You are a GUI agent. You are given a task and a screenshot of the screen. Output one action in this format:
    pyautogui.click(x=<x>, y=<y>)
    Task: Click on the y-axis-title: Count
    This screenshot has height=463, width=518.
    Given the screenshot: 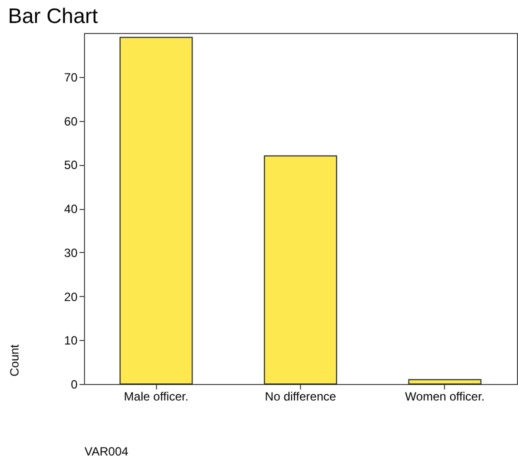 What is the action you would take?
    pyautogui.click(x=15, y=360)
    